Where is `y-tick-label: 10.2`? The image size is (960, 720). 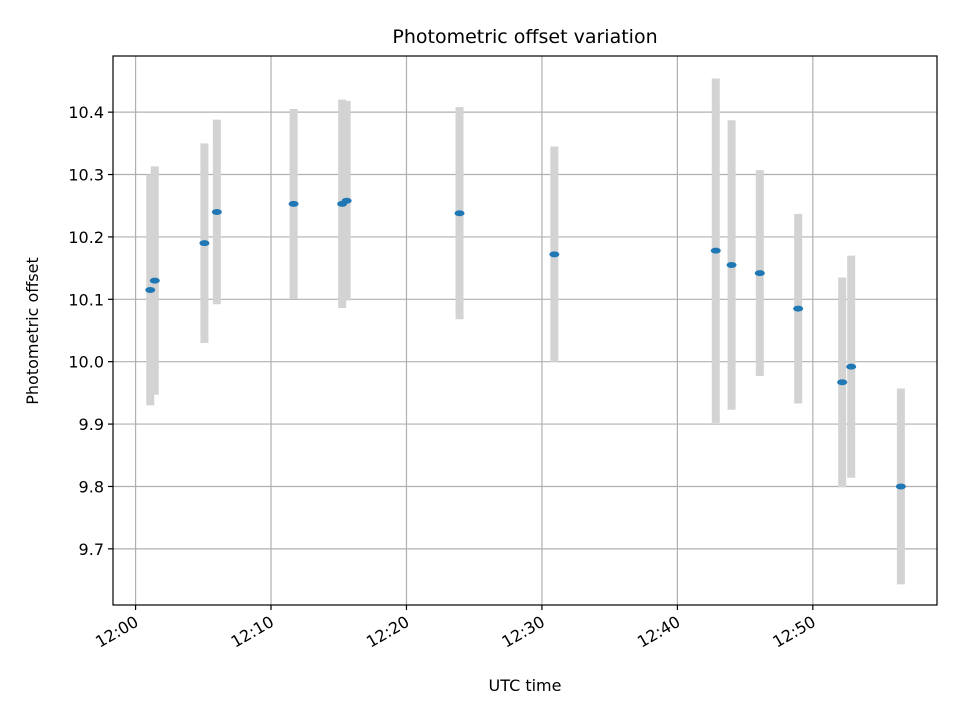 y-tick-label: 10.2 is located at coordinates (86, 237).